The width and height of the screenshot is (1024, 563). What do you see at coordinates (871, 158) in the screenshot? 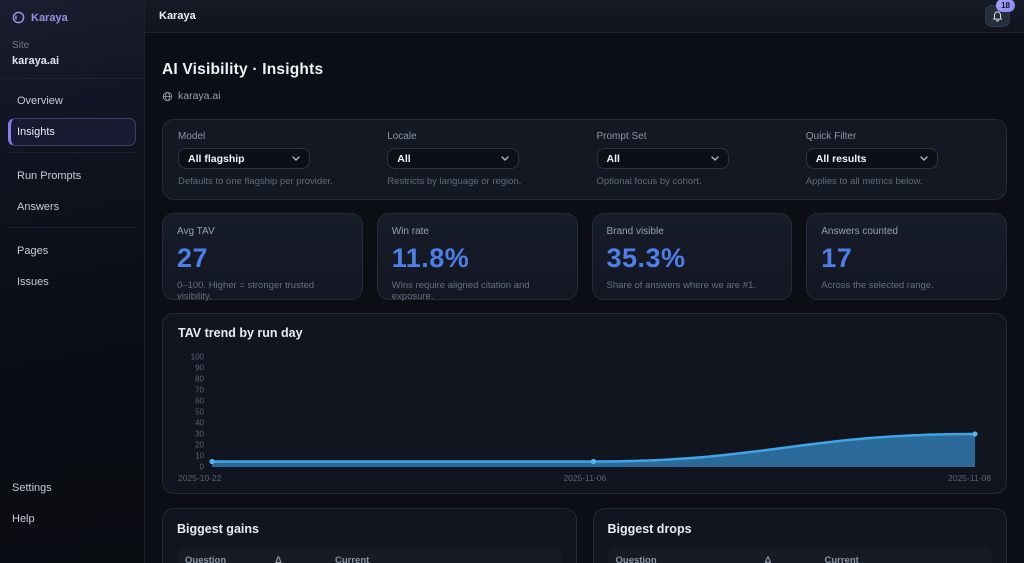
I see `quick-filter-select: All results` at bounding box center [871, 158].